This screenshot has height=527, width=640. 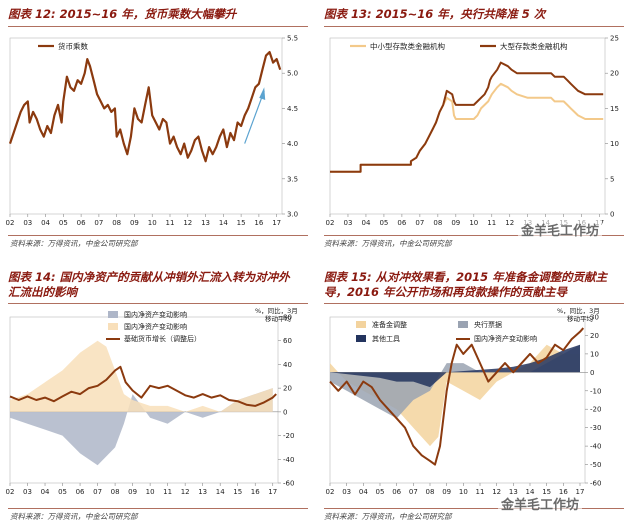 I want to click on y-tick-label: -40, so click(x=288, y=460).